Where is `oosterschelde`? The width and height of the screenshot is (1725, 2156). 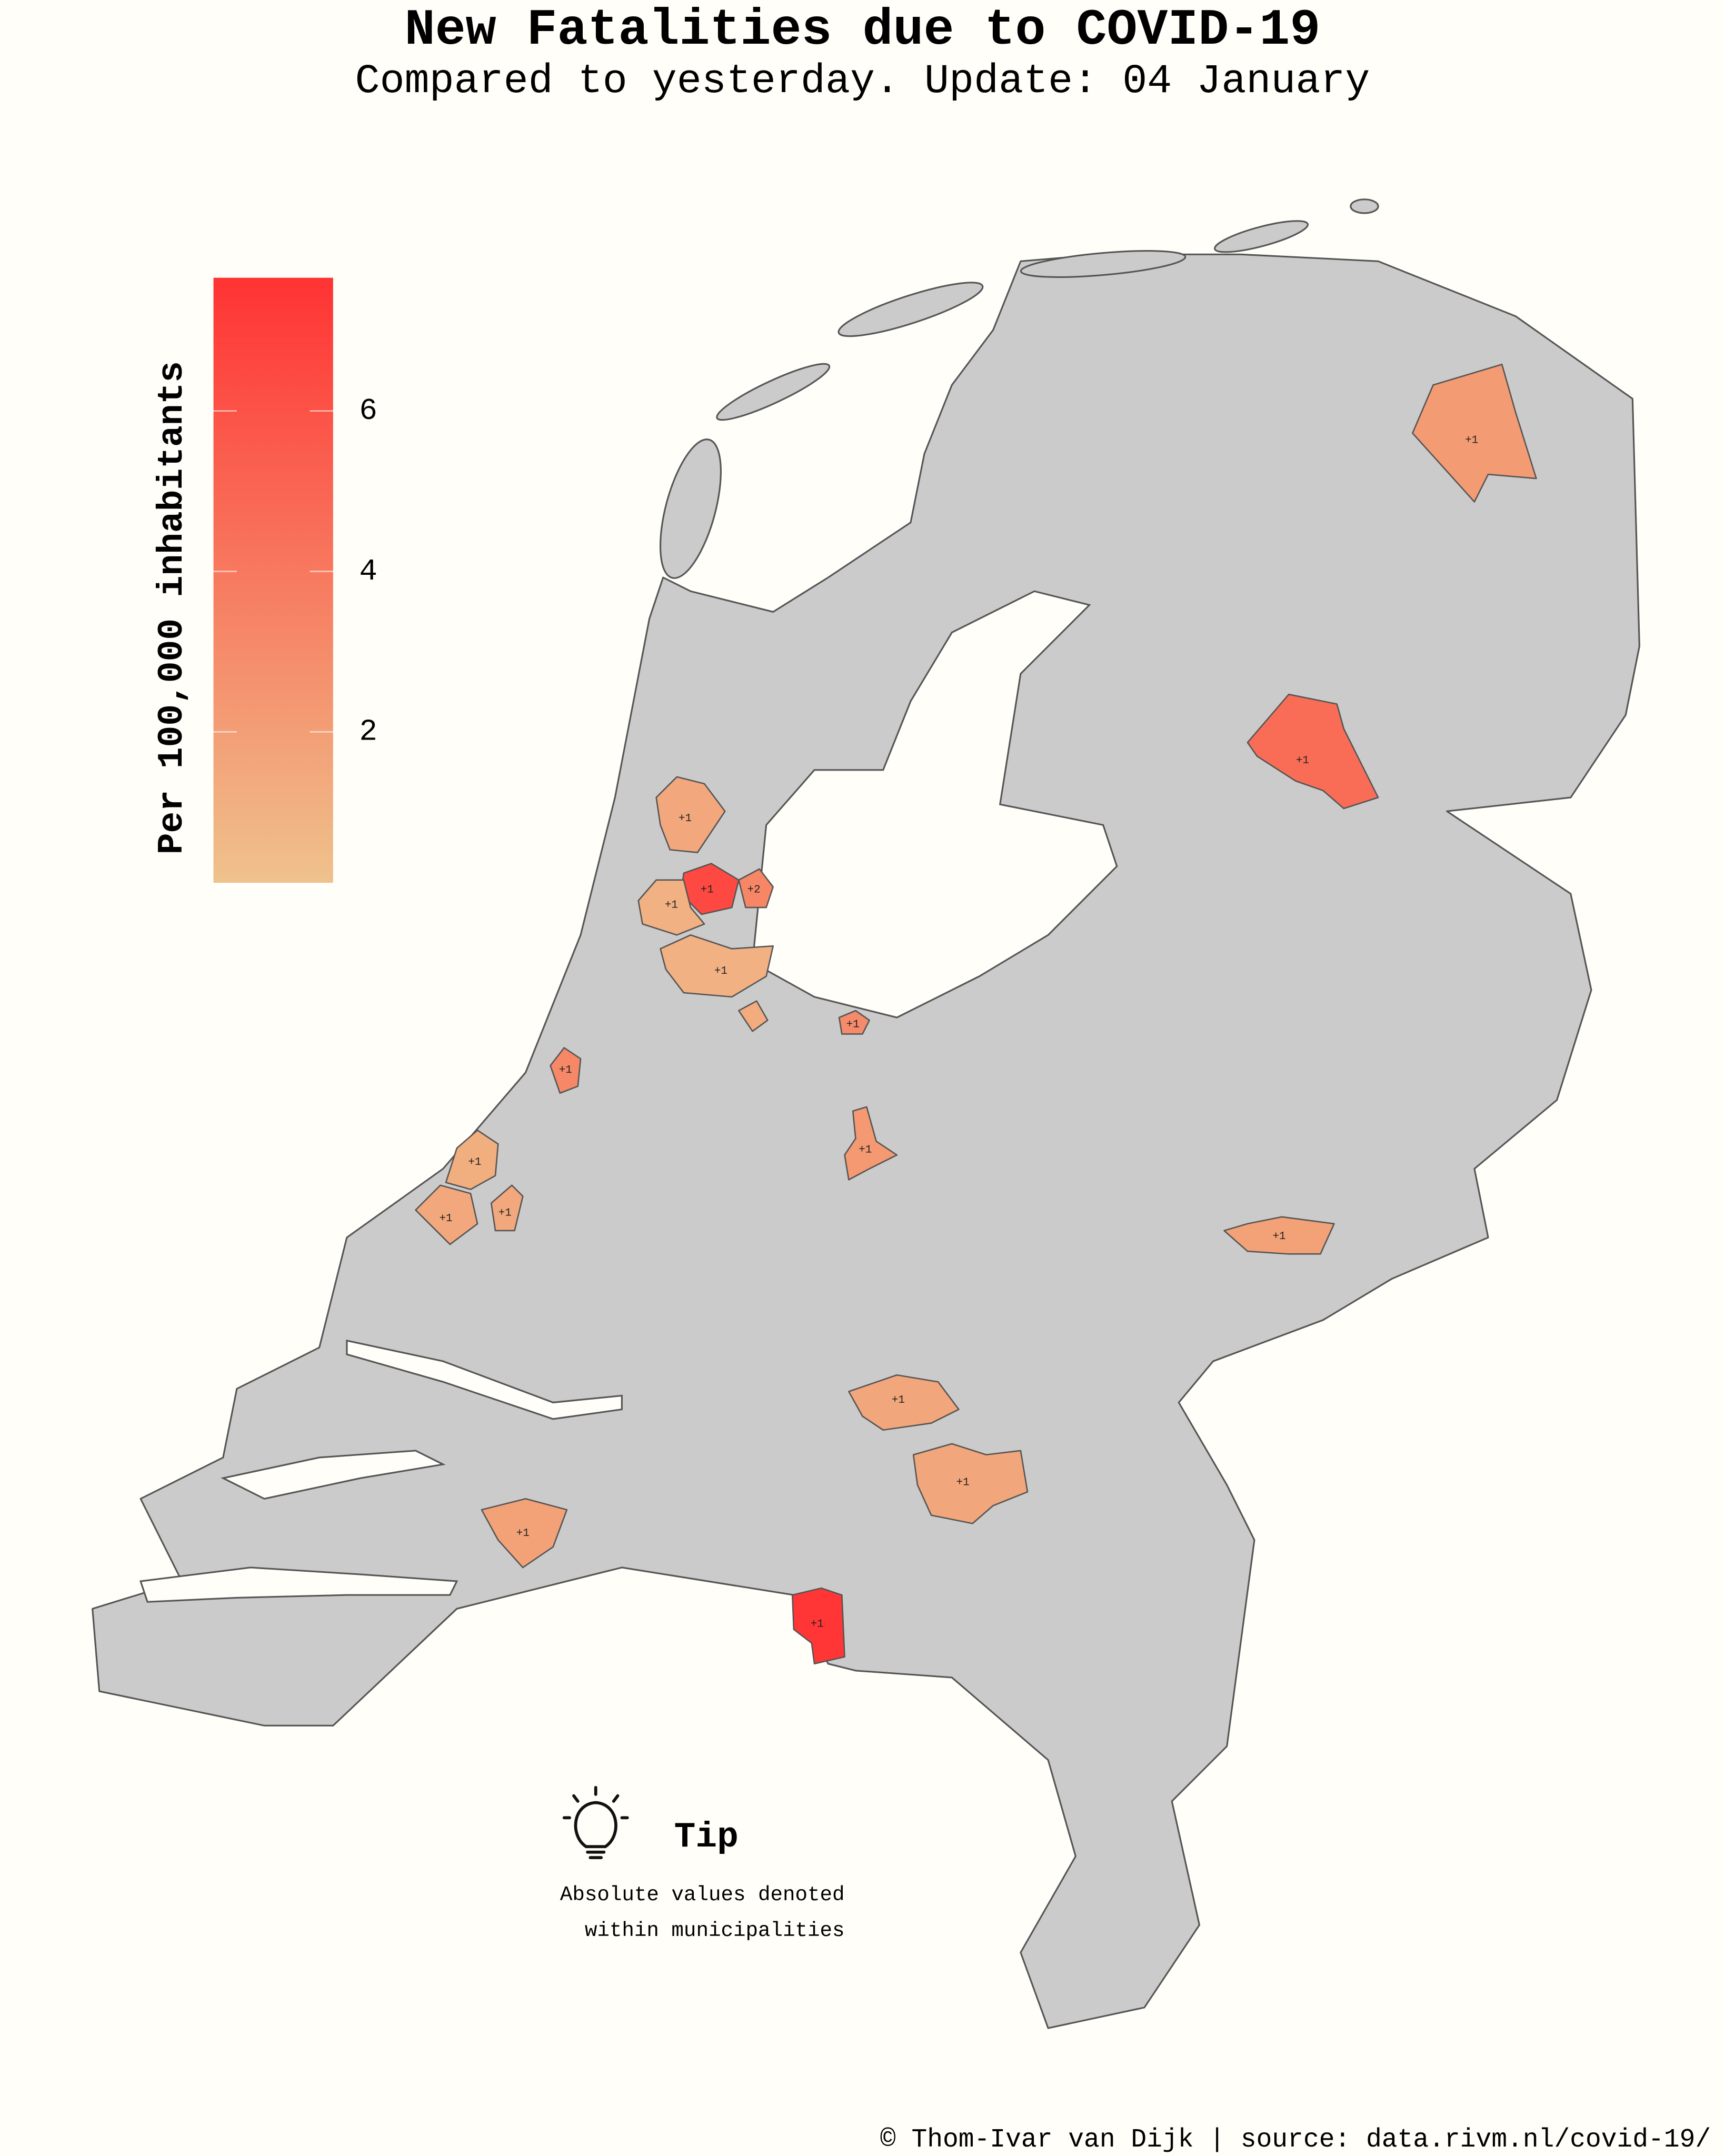
oosterschelde is located at coordinates (333, 1475).